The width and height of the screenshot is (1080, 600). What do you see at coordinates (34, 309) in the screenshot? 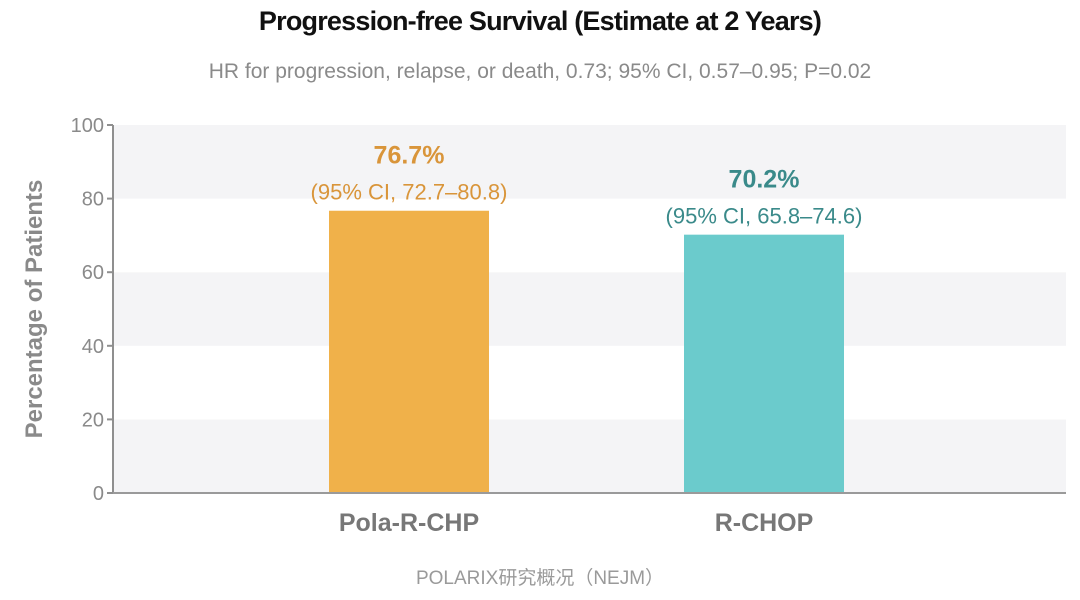
I see `y-axis-label: Percentage of Patients` at bounding box center [34, 309].